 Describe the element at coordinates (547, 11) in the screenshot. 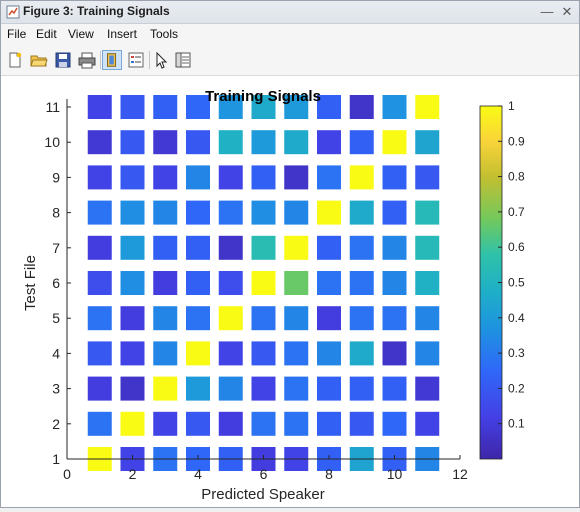

I see `minimize-button: —` at that location.